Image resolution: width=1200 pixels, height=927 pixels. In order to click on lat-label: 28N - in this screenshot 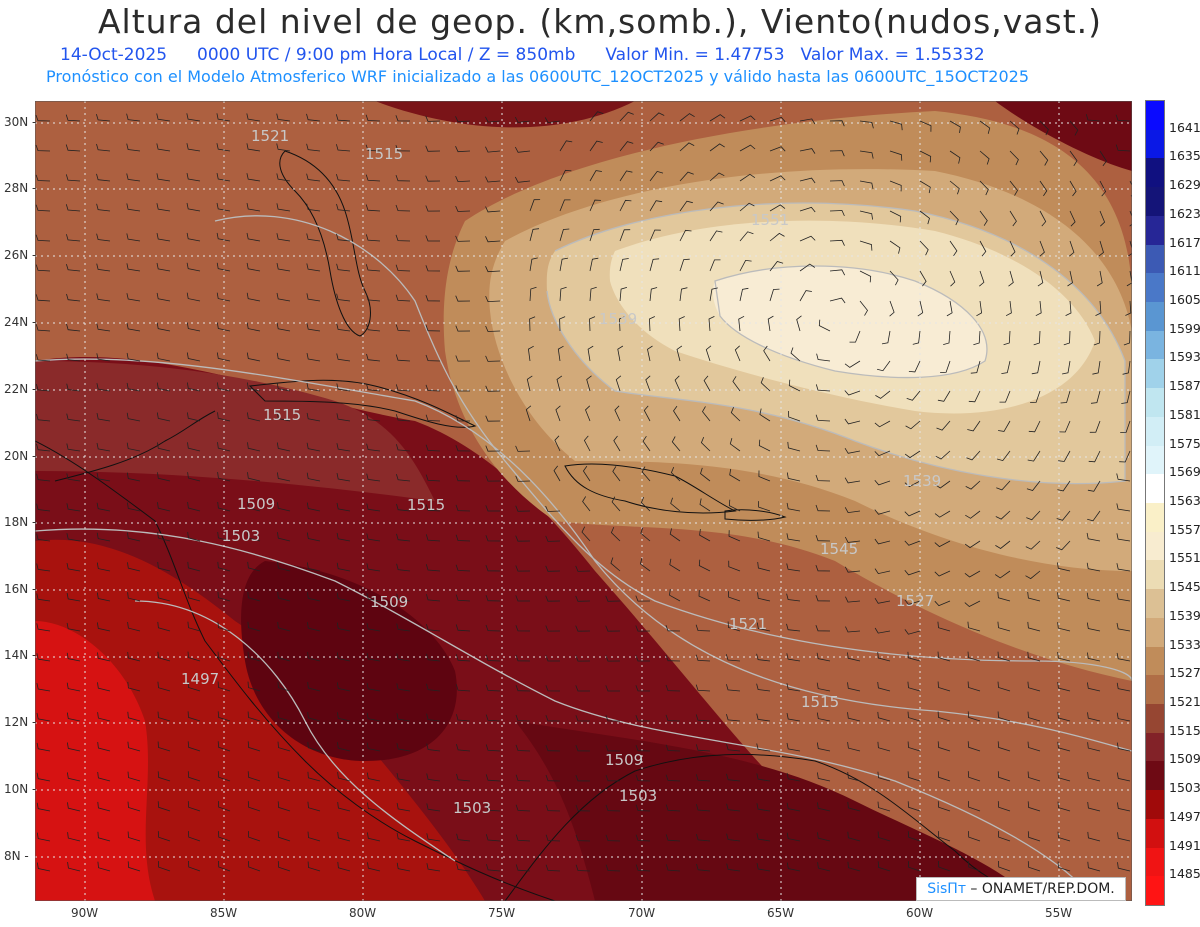, I will do `click(20, 188)`.